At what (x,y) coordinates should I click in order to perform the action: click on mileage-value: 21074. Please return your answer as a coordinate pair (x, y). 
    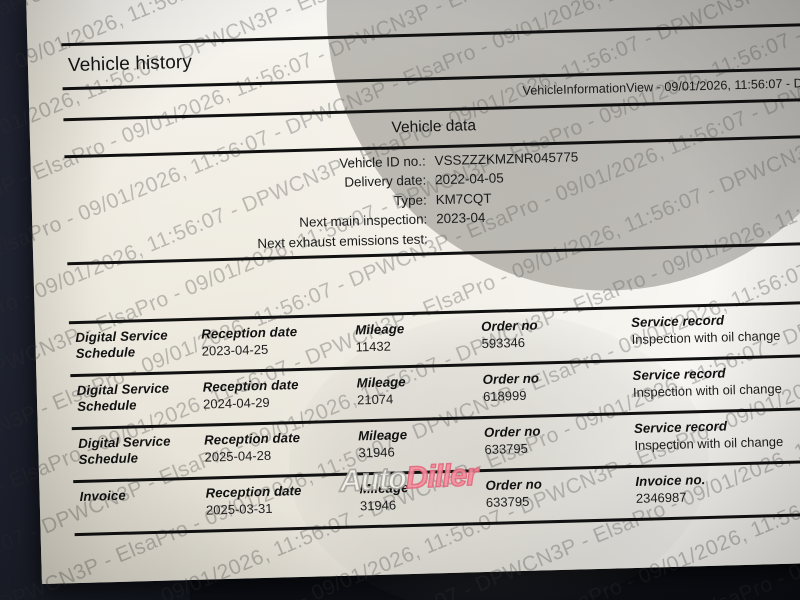
    Looking at the image, I should click on (375, 399).